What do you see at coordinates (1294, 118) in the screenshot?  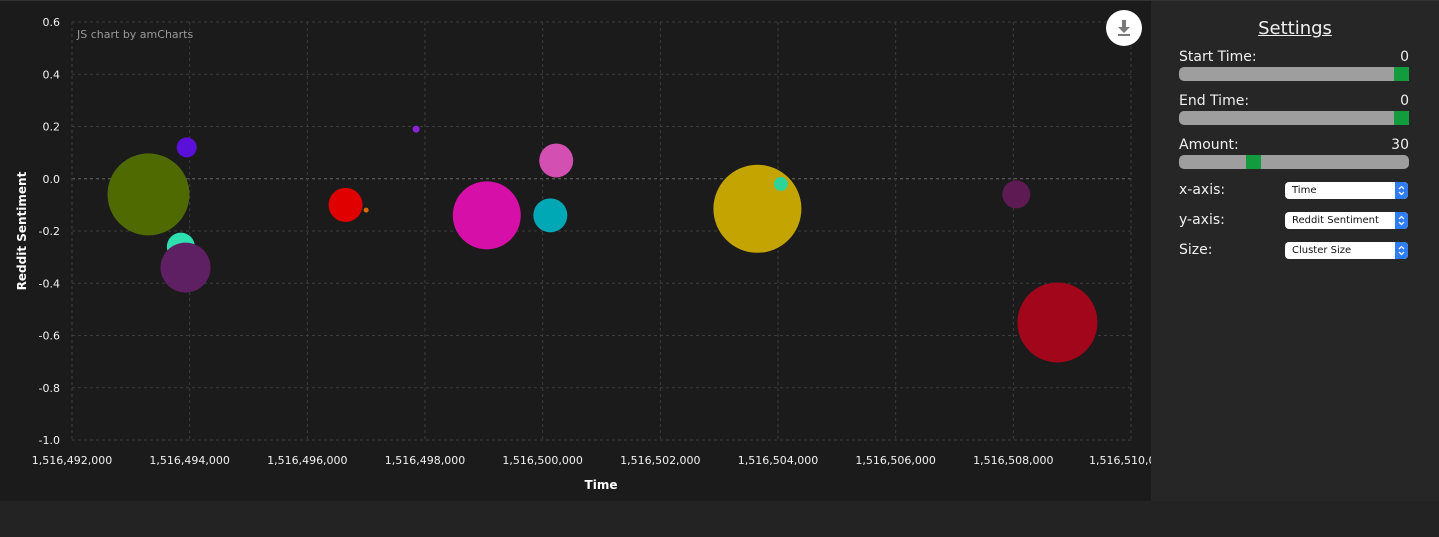 I see `end-time-slider` at bounding box center [1294, 118].